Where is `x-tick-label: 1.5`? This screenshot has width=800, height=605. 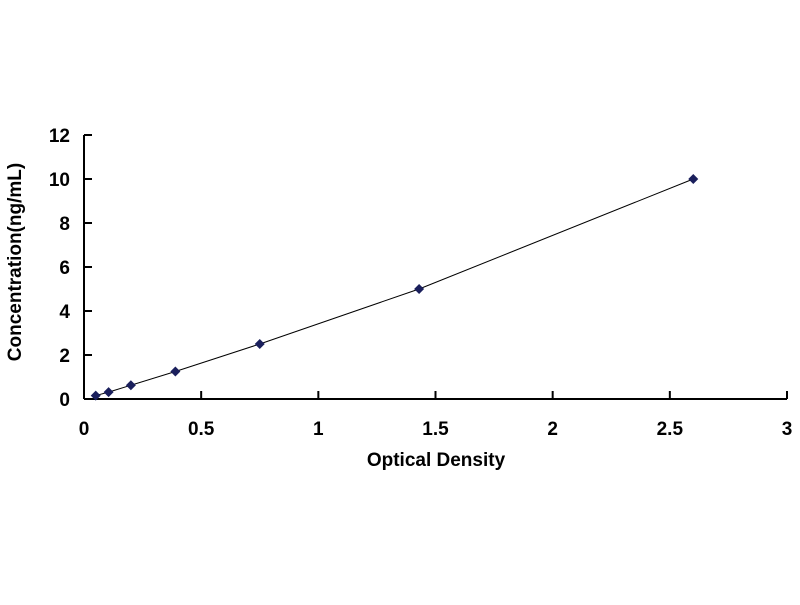
x-tick-label: 1.5 is located at coordinates (435, 429).